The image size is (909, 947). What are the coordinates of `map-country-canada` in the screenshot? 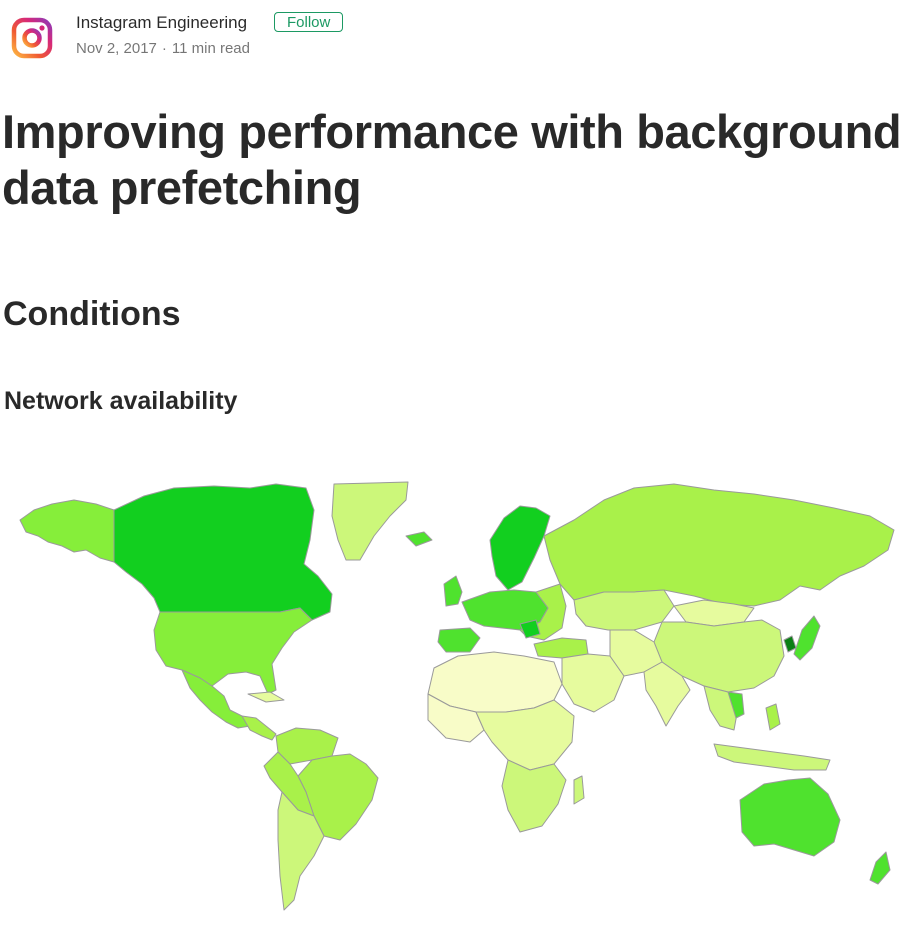 It's located at (223, 552).